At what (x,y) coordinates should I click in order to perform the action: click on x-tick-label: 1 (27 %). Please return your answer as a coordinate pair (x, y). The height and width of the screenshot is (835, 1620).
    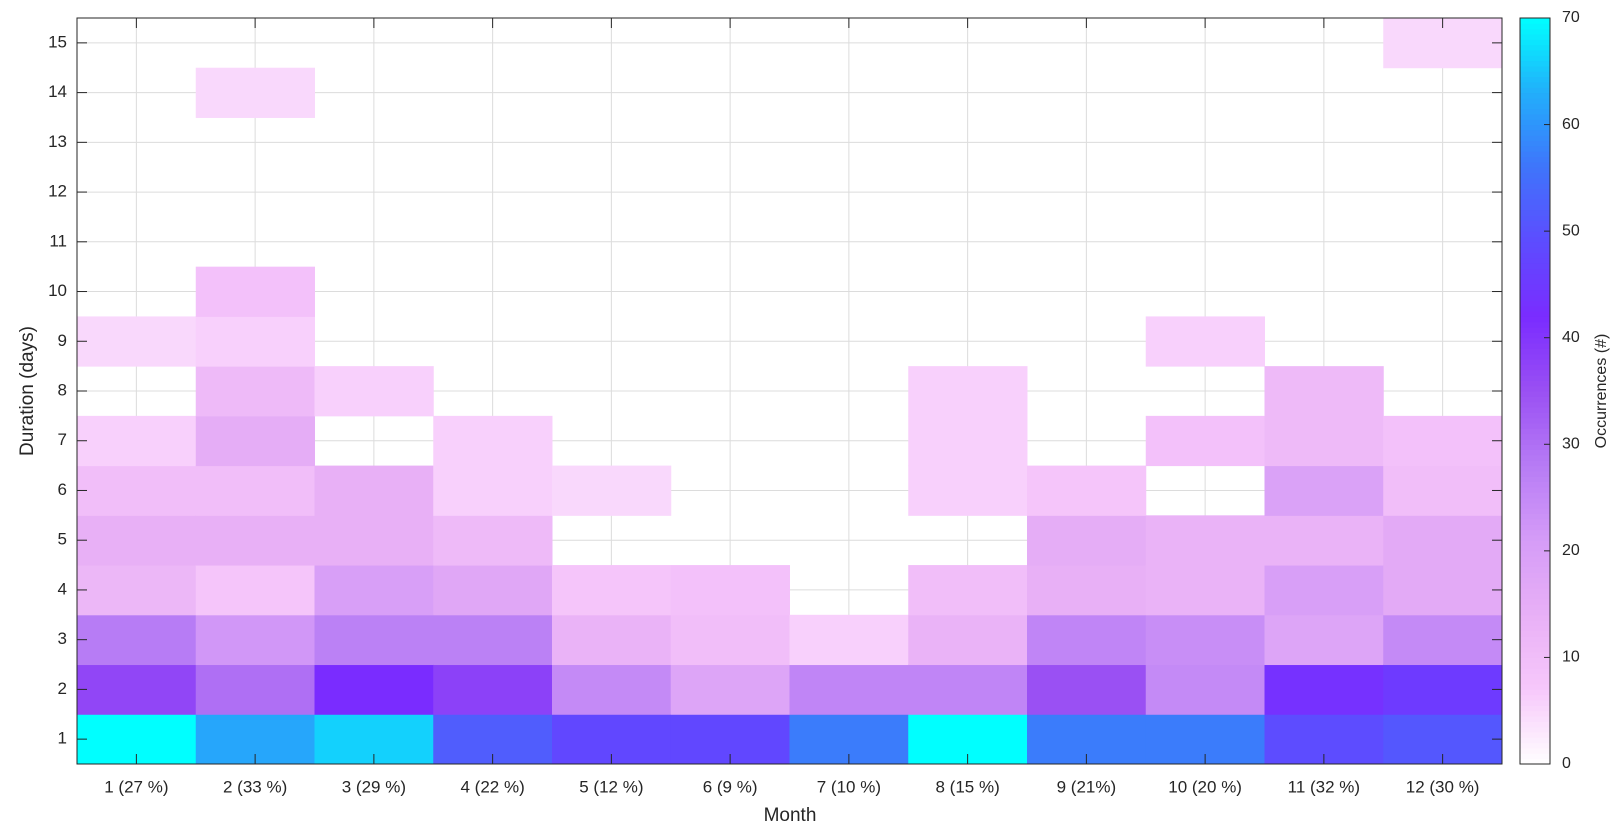
    Looking at the image, I should click on (136, 786).